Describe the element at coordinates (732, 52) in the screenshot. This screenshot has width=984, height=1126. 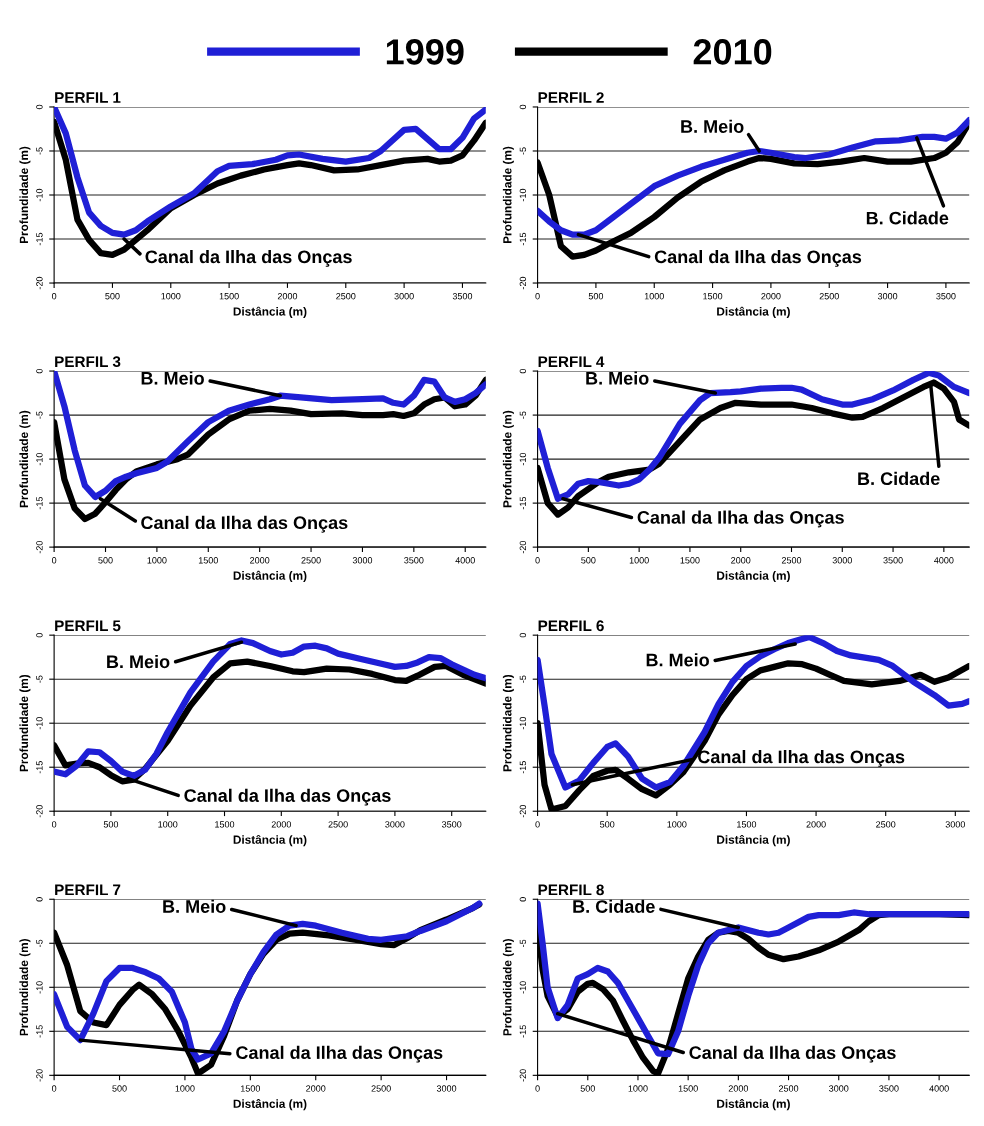
I see `legend-label: 2010` at that location.